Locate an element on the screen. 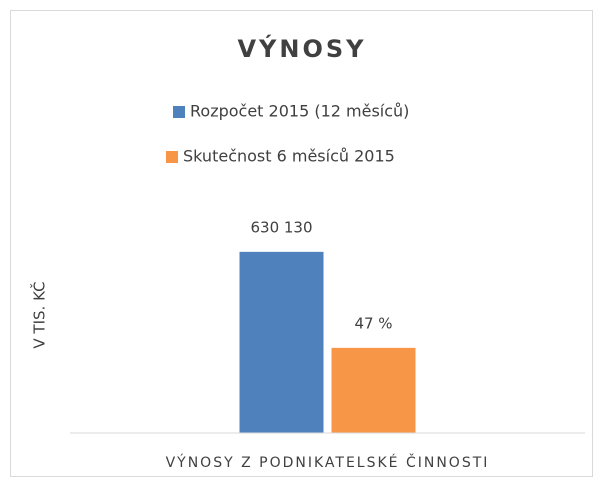  chart-title: VÝNOSY is located at coordinates (301, 48).